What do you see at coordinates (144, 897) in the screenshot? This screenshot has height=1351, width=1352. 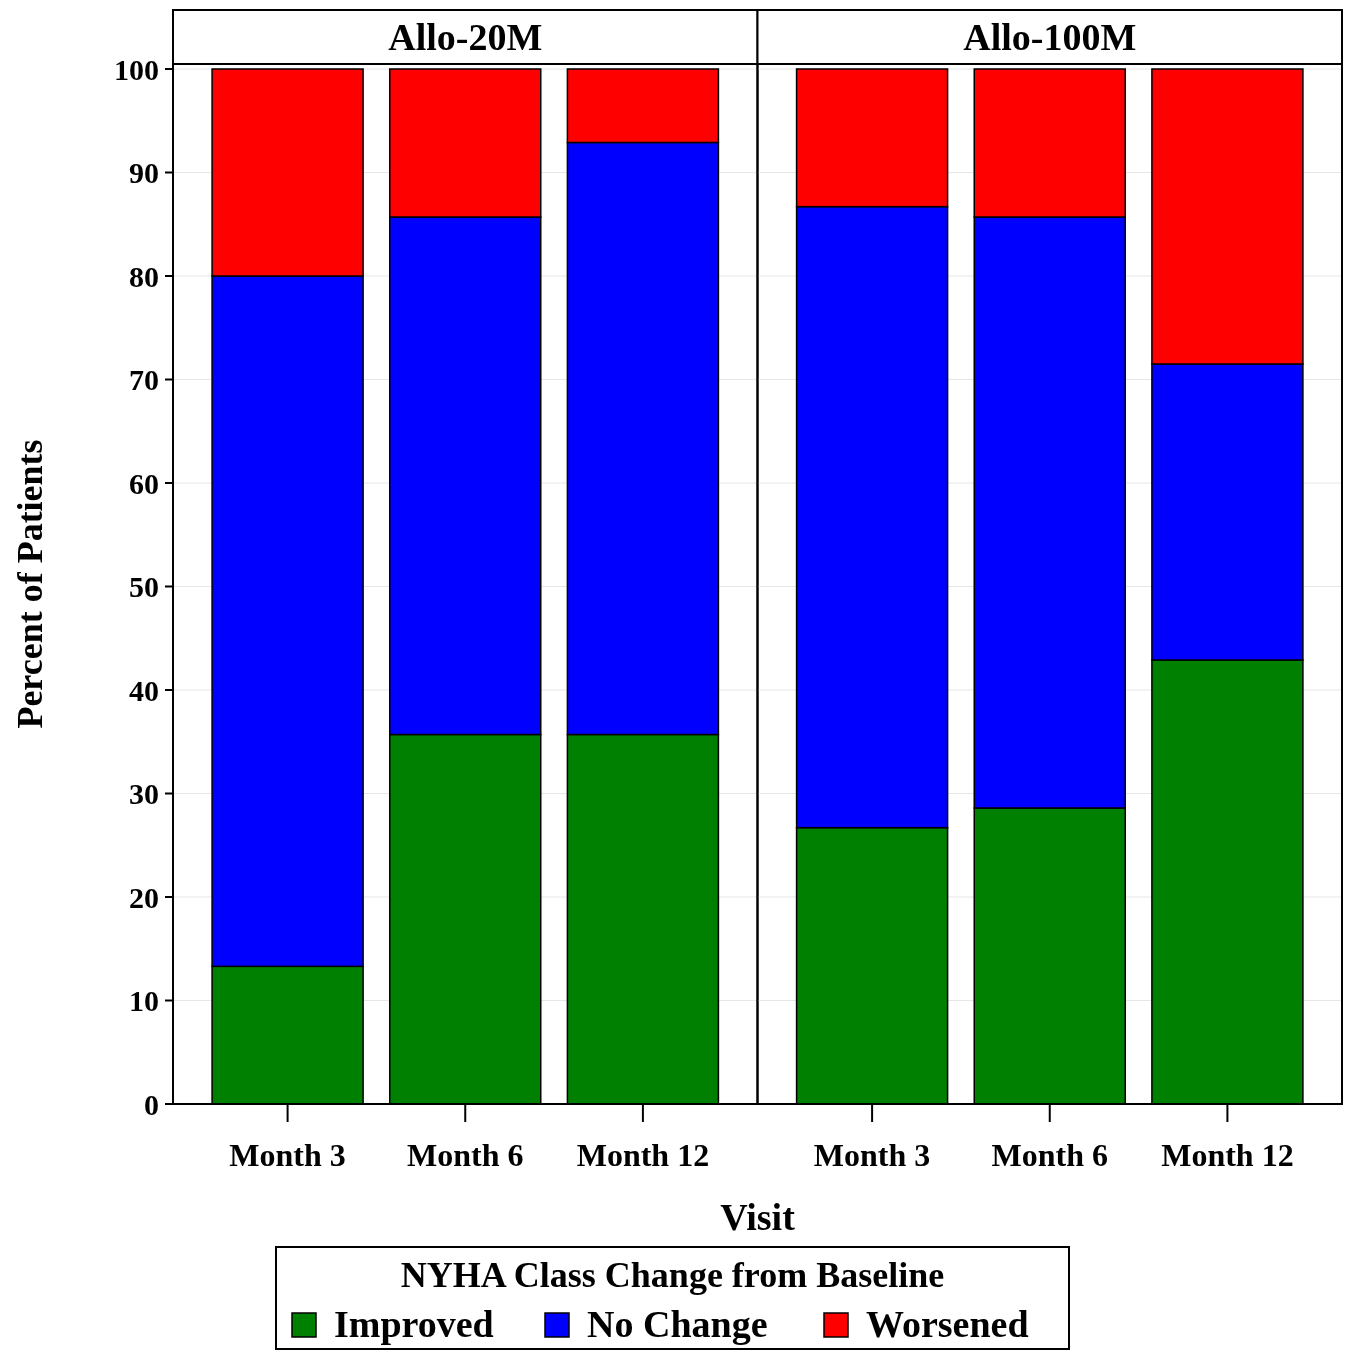 I see `y-tick-label: 20` at bounding box center [144, 897].